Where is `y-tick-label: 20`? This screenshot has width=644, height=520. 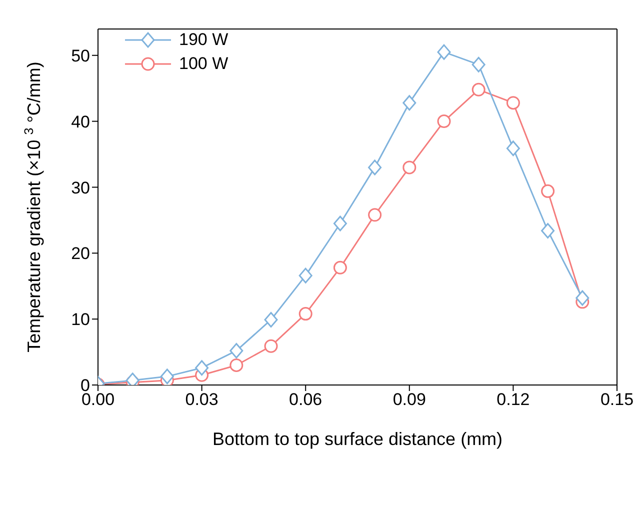 y-tick-label: 20 is located at coordinates (80, 254).